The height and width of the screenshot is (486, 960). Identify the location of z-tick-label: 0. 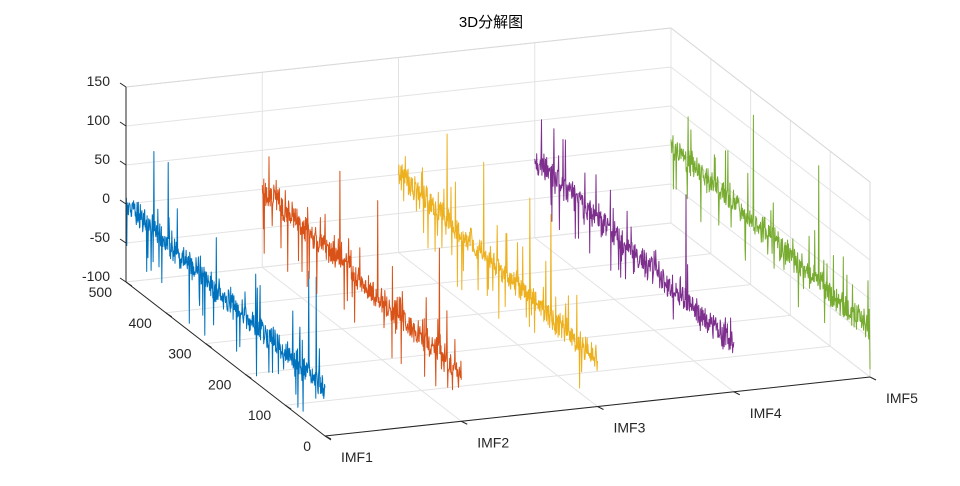
(106, 198).